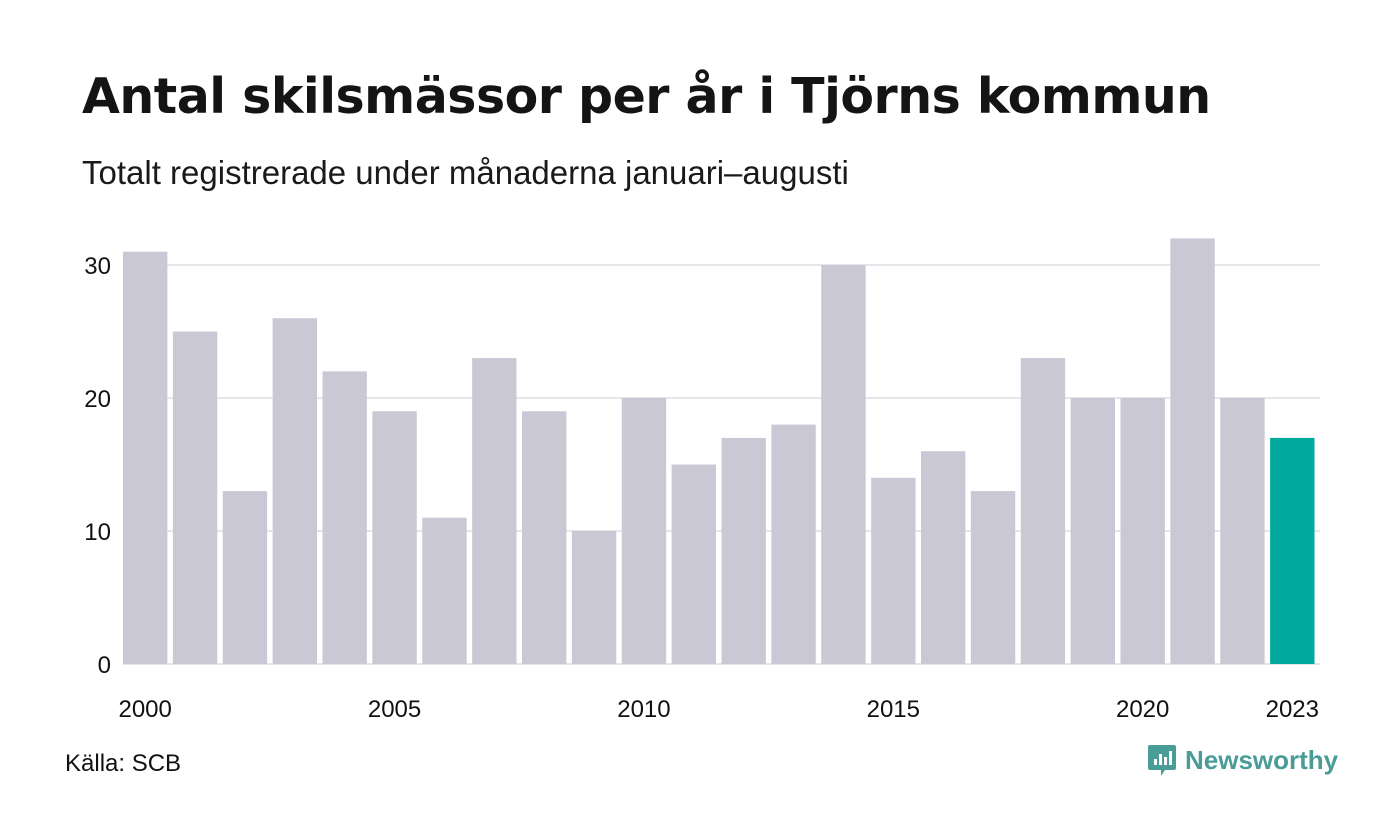  I want to click on bar-2003, so click(295, 491).